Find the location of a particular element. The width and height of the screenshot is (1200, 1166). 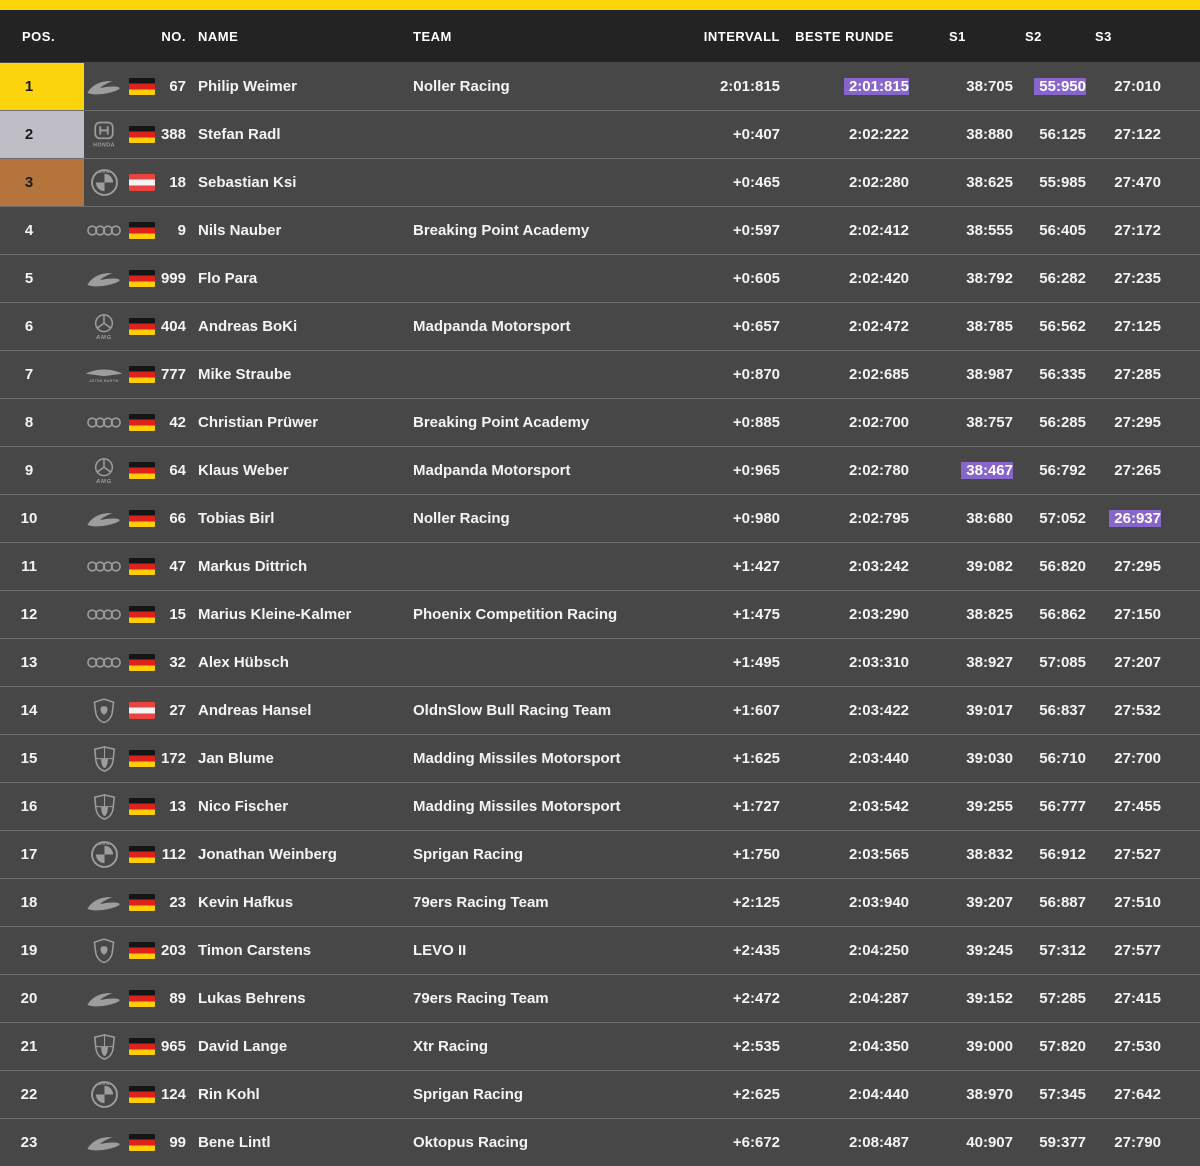

interval-time: +1:607 is located at coordinates (756, 710).